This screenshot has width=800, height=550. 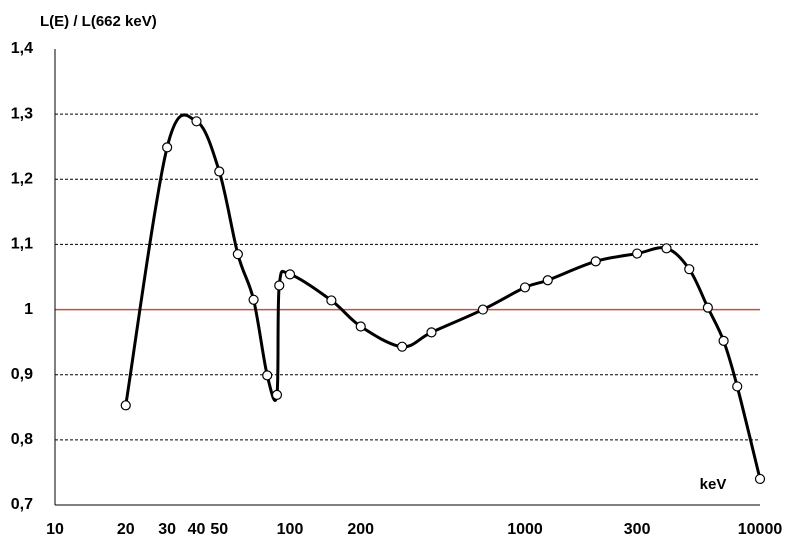 What do you see at coordinates (22, 179) in the screenshot?
I see `y-tick-label: 1,2` at bounding box center [22, 179].